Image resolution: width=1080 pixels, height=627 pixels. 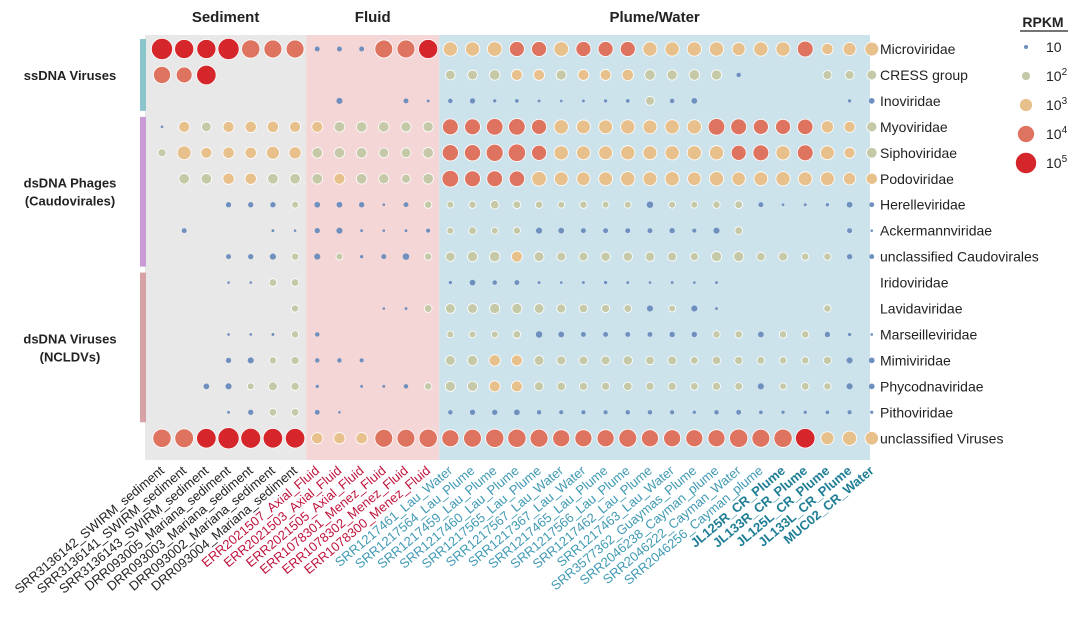 What do you see at coordinates (1042, 22) in the screenshot?
I see `legend-title: RPKM` at bounding box center [1042, 22].